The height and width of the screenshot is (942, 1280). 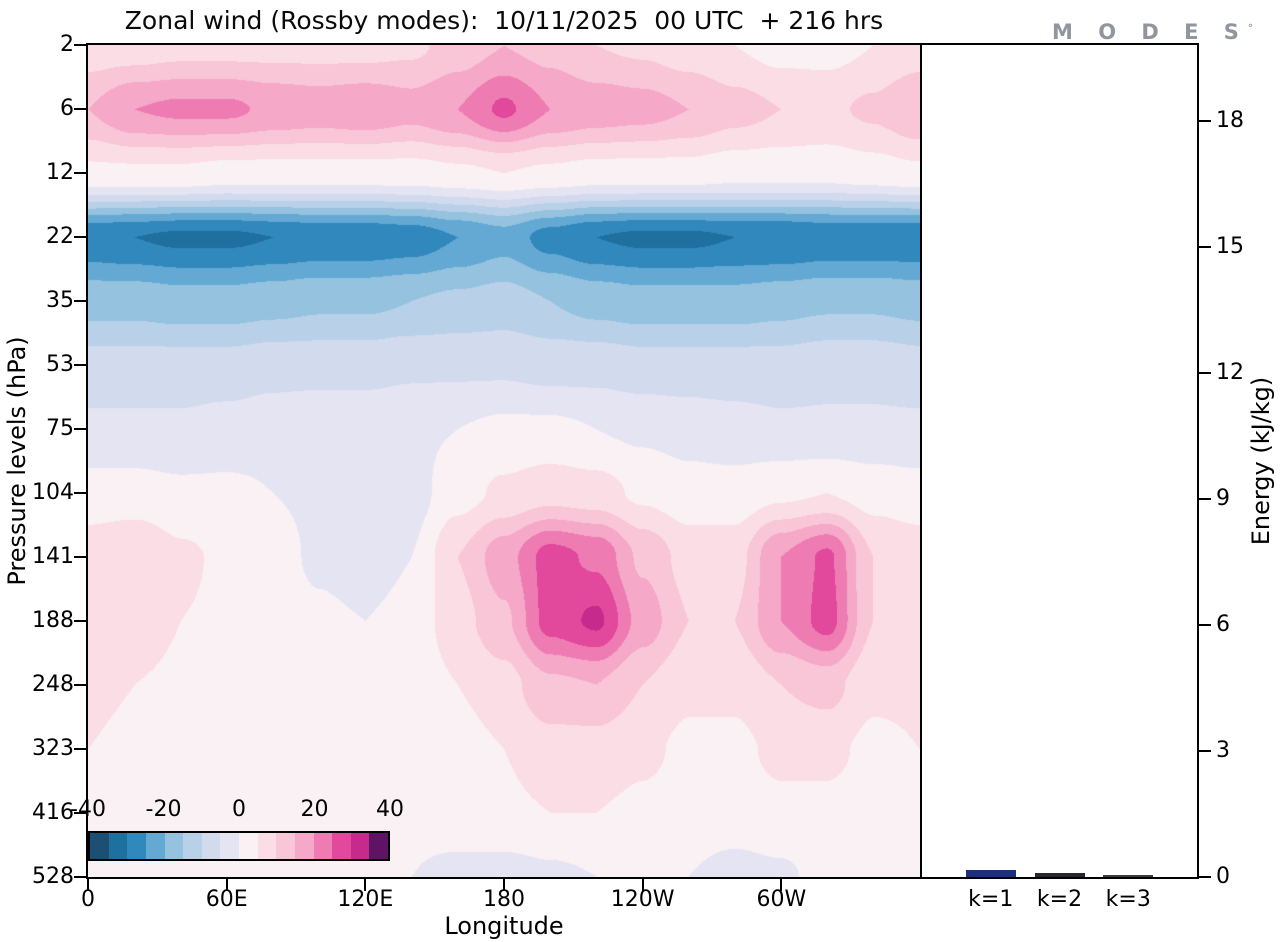 I want to click on modes-logo: M O D E S°, so click(x=1152, y=32).